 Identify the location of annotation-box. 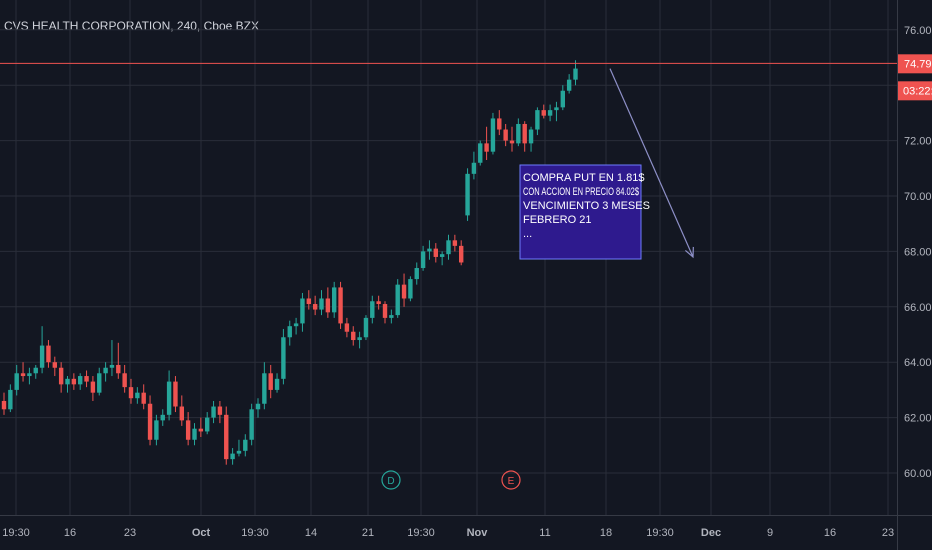
(580, 212).